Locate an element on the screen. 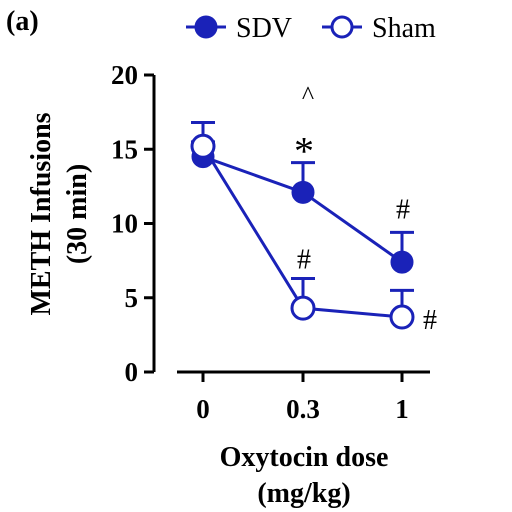 The image size is (512, 512). x-ticks: 0 0.3 1 is located at coordinates (302, 398).